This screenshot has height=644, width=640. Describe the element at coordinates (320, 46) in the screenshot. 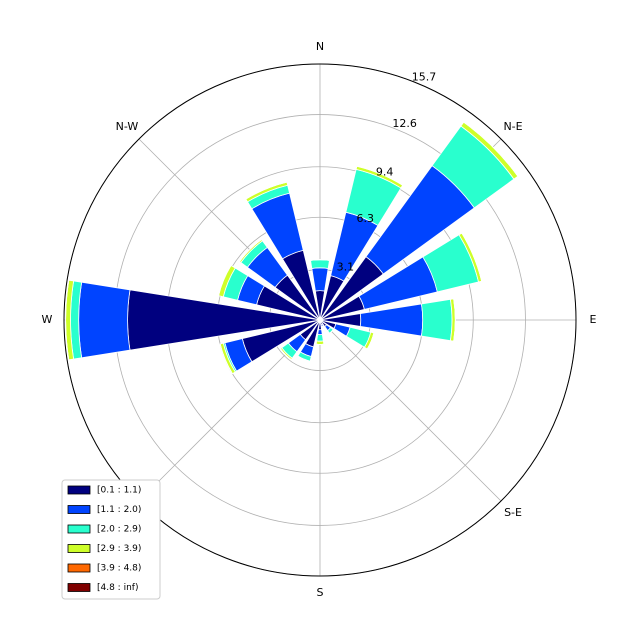

I see `angle-label: N` at that location.